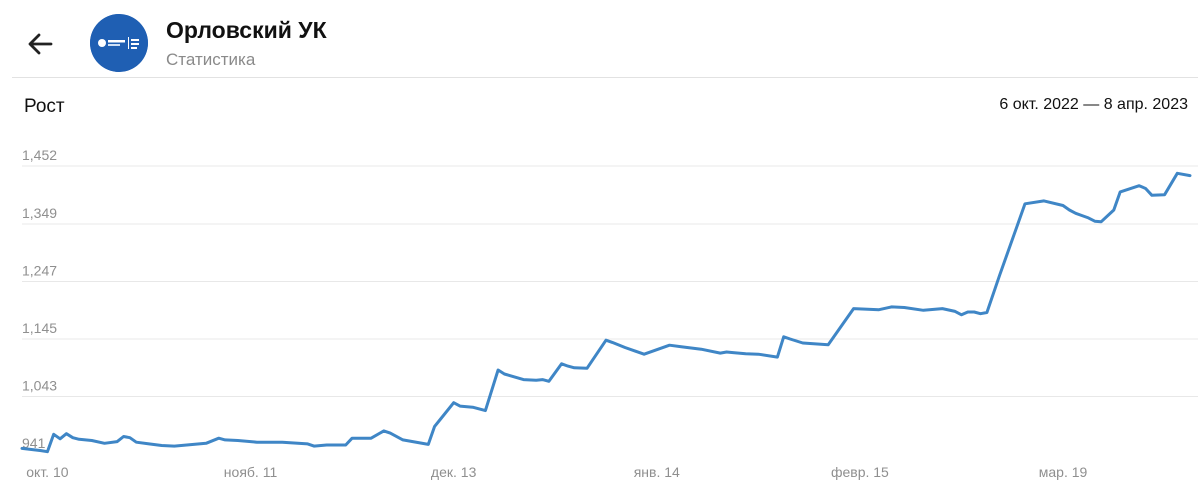 This screenshot has width=1198, height=498. Describe the element at coordinates (47, 472) in the screenshot. I see `x-tick-label: окт. 10` at that location.